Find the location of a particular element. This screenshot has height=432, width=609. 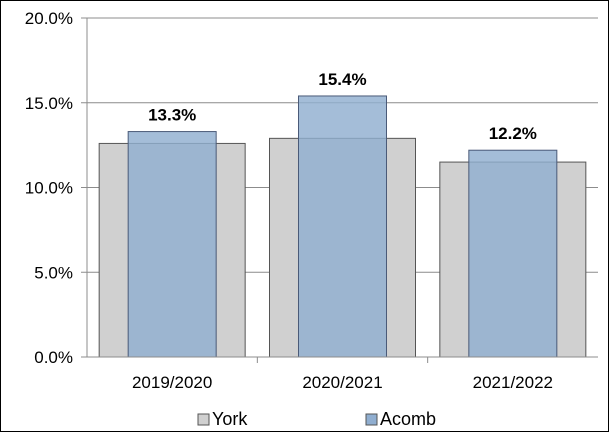

legend: York Acomb is located at coordinates (316, 419).